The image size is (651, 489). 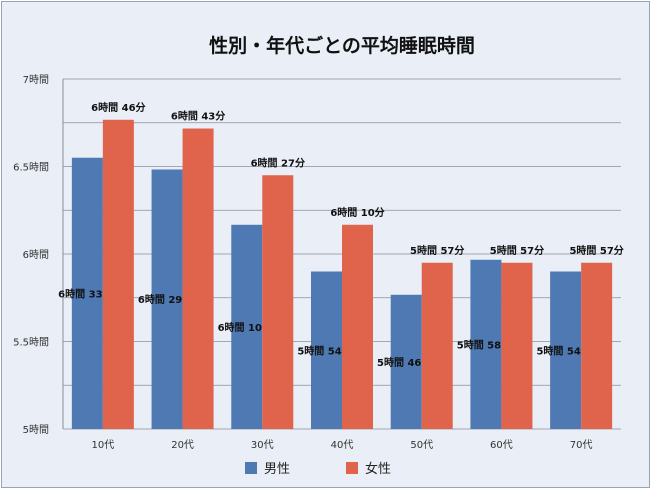 What do you see at coordinates (278, 162) in the screenshot?
I see `data-label: 6時間 27分` at bounding box center [278, 162].